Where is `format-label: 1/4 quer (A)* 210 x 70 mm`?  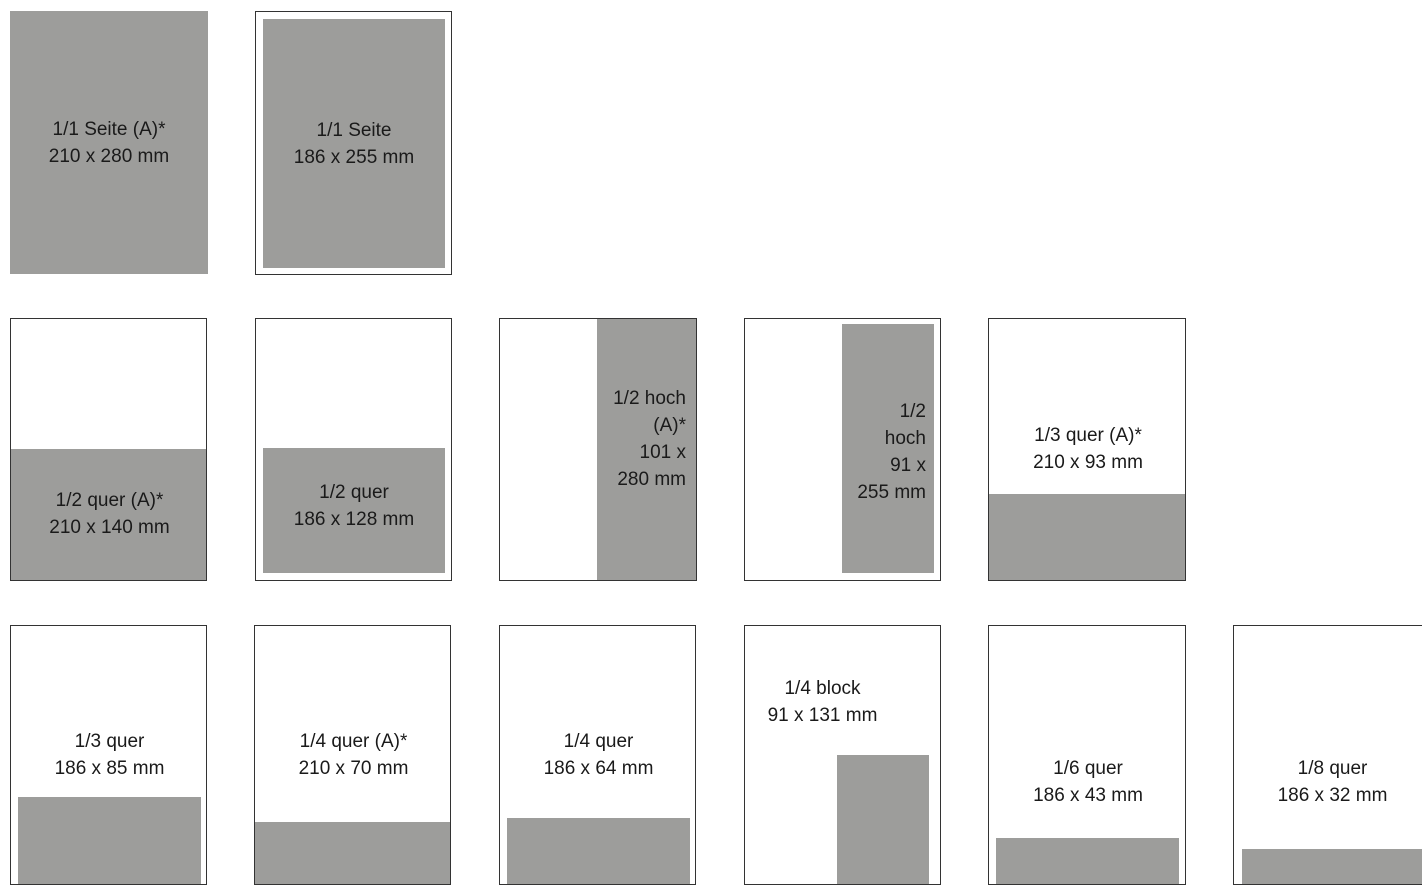 format-label: 1/4 quer (A)* 210 x 70 mm is located at coordinates (353, 755).